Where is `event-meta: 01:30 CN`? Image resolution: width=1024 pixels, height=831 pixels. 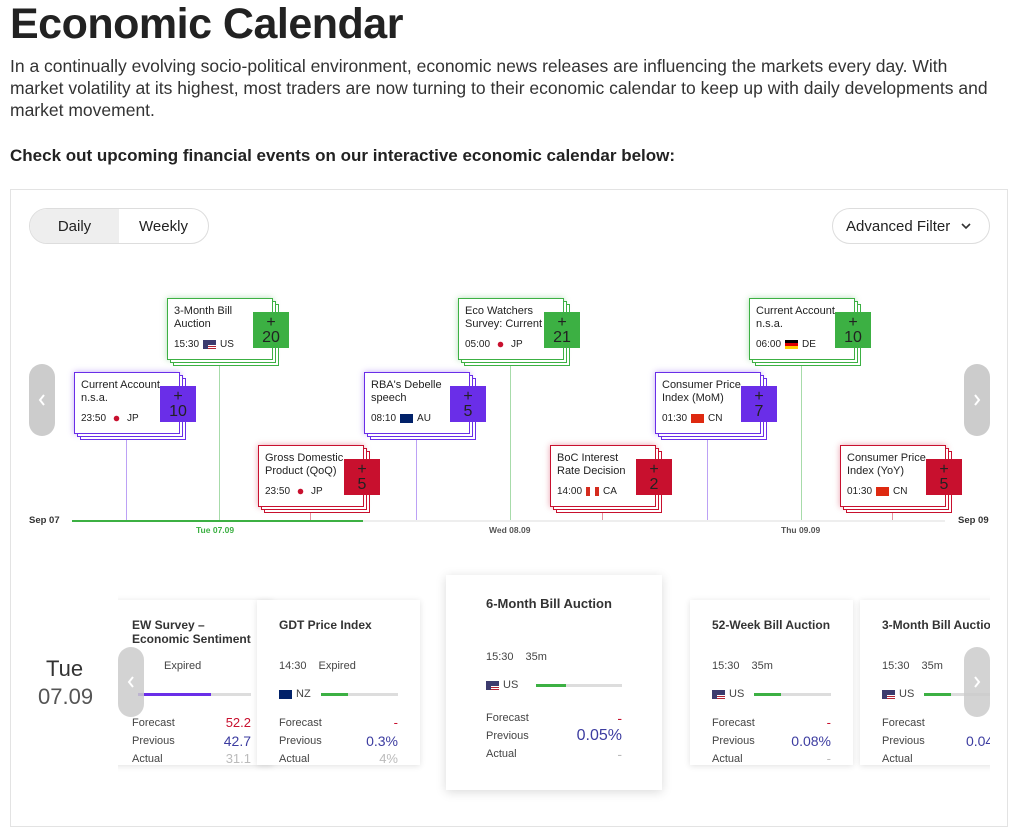 event-meta: 01:30 CN is located at coordinates (692, 419).